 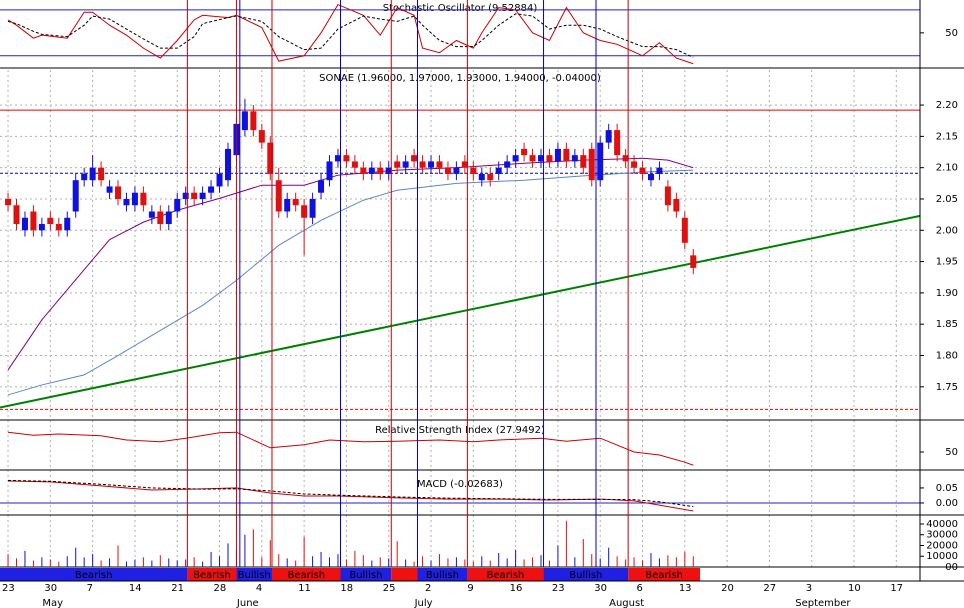 I want to click on stochastic-title: Stochastic Oscillator (9.52884), so click(x=460, y=8).